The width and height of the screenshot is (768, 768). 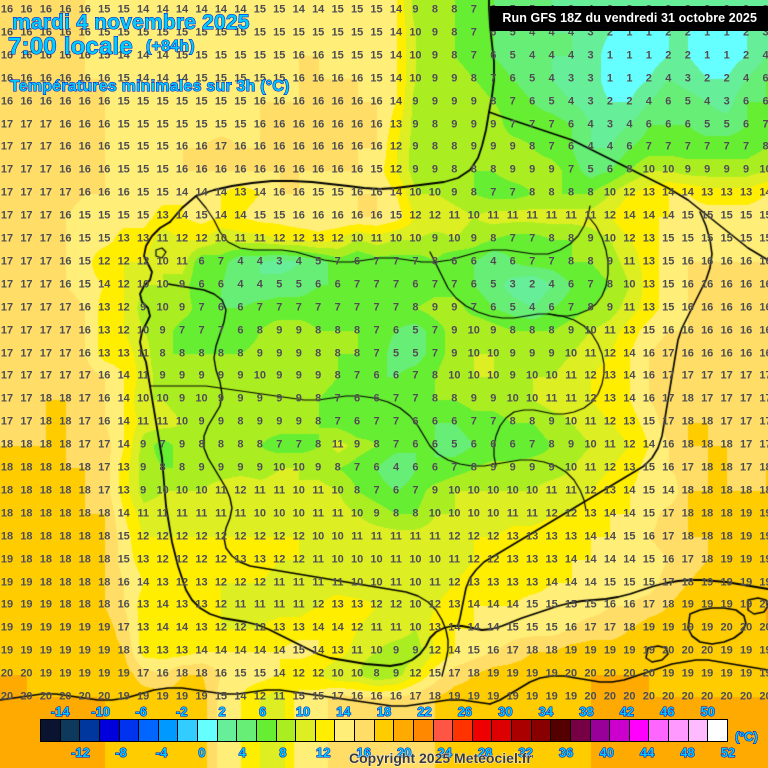 I want to click on grid-temperature-value: 20, so click(x=726, y=627).